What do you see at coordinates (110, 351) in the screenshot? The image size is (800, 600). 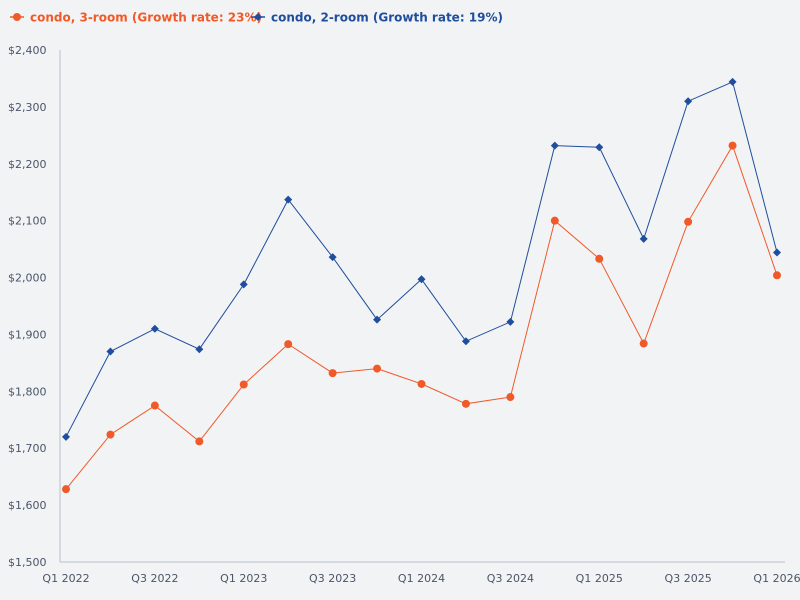 I see `data-point-2-room-q2-2022` at bounding box center [110, 351].